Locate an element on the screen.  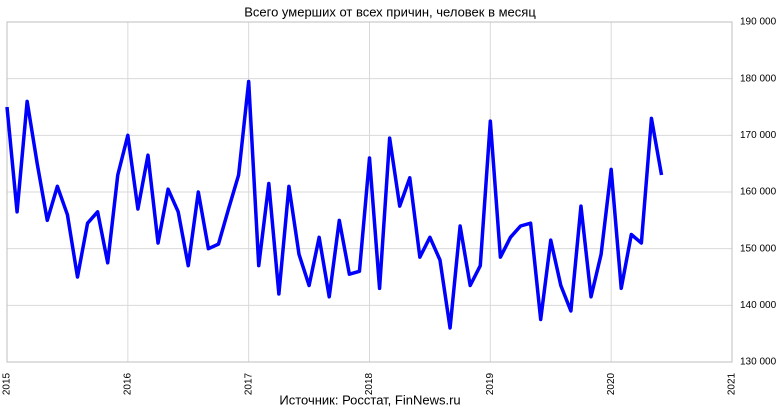
y-tick-label: 130 000 is located at coordinates (758, 362).